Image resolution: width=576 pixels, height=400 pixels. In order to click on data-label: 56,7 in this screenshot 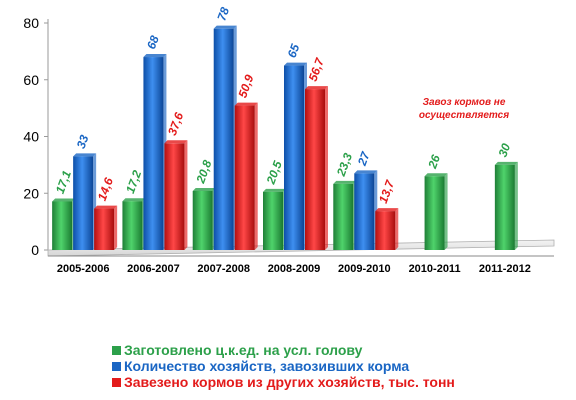, I will do `click(317, 69)`.